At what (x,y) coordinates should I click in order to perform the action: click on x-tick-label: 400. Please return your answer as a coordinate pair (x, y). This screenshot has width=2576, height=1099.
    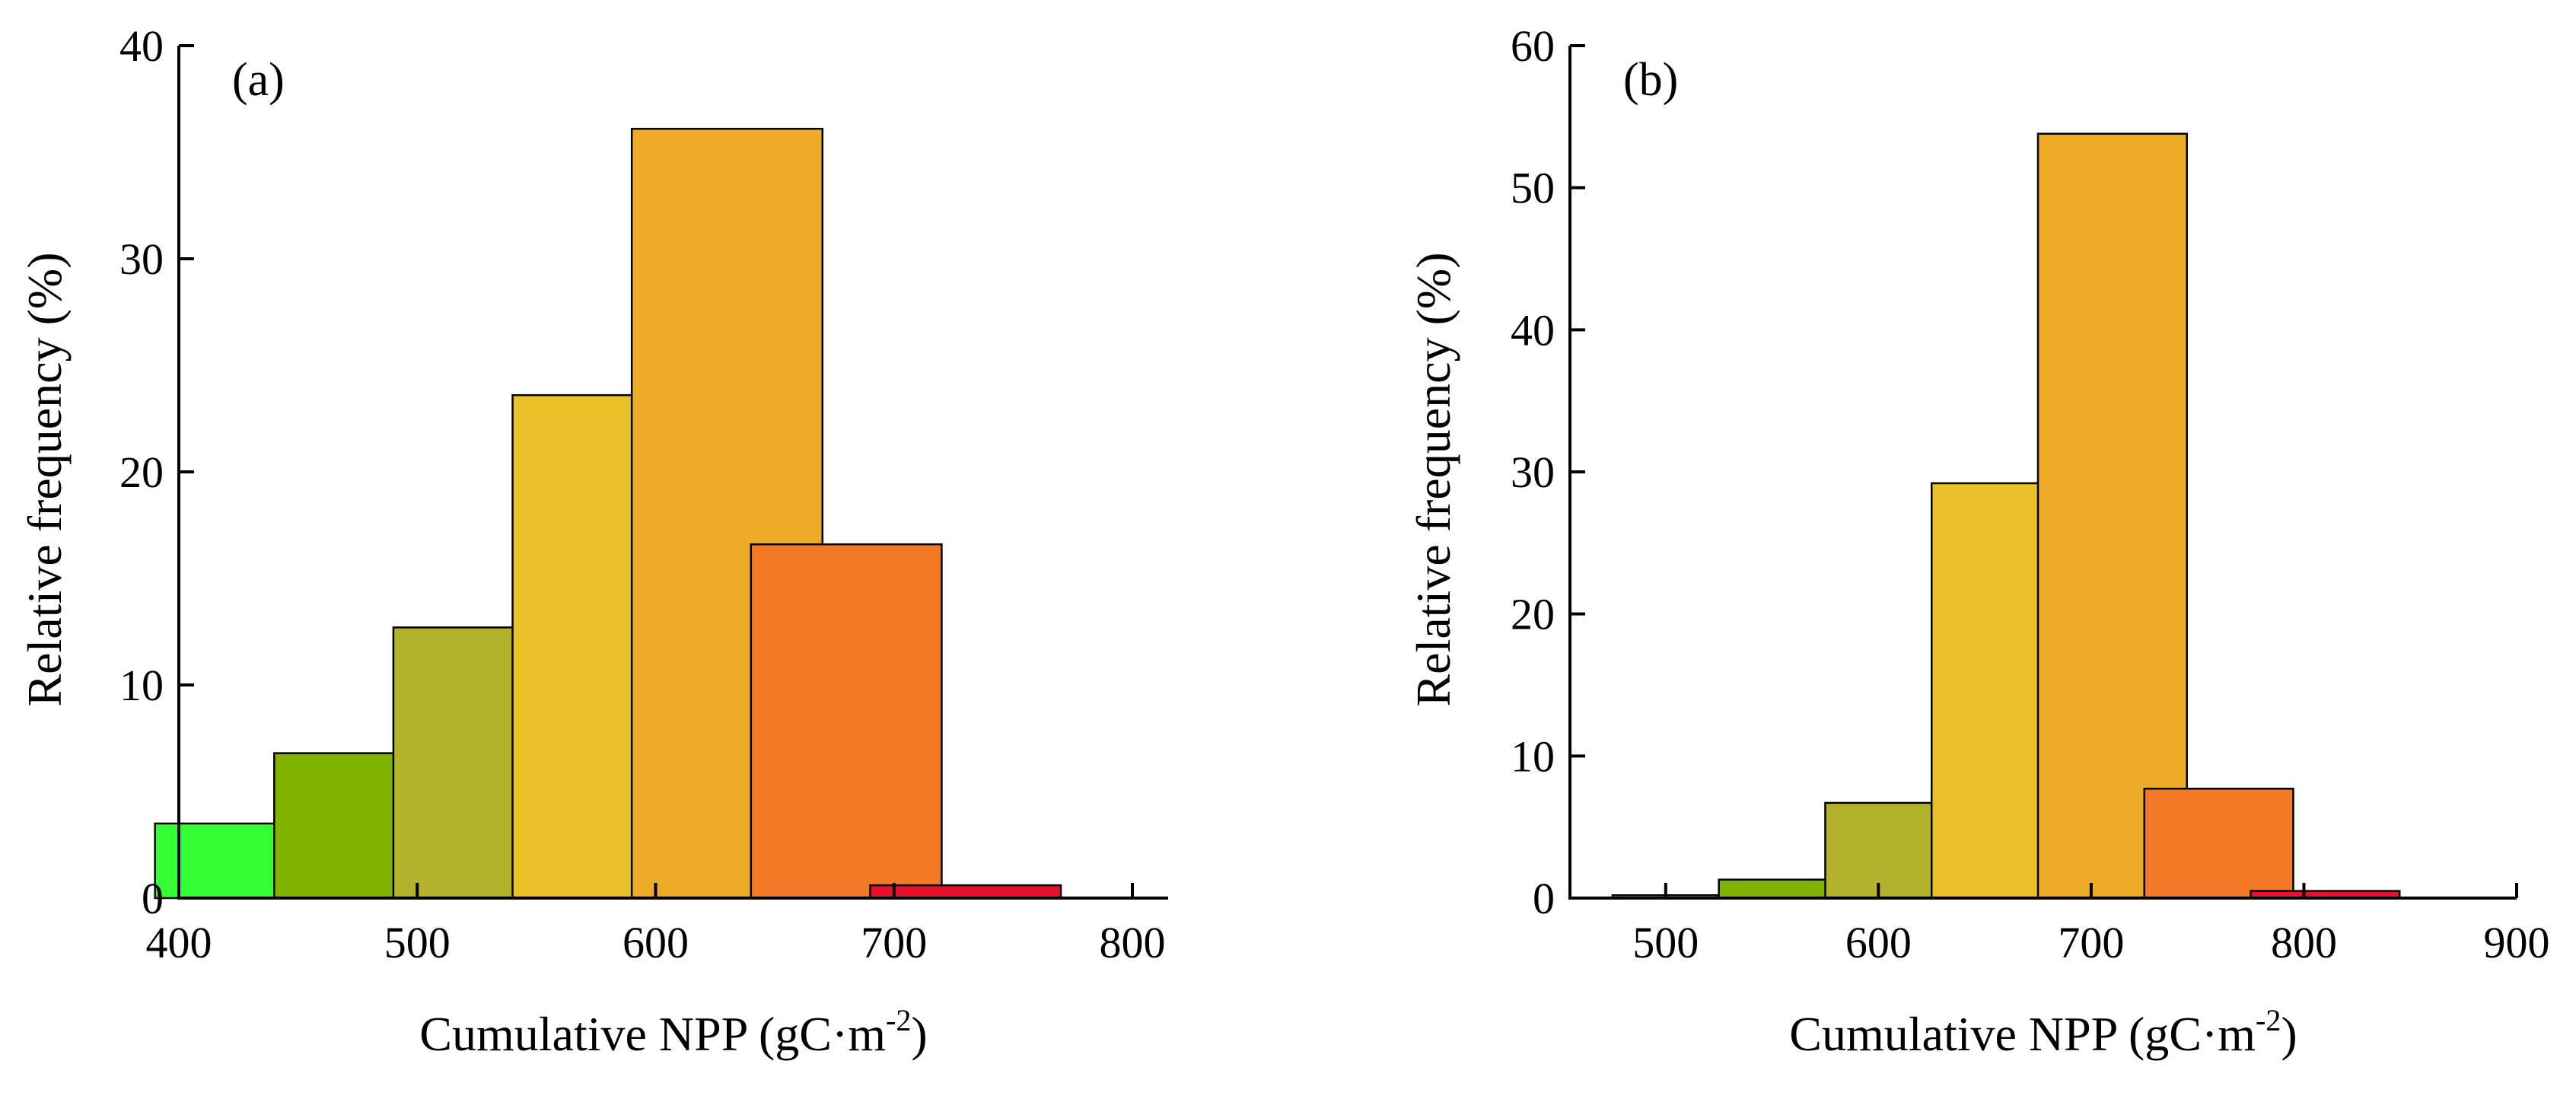
    Looking at the image, I should click on (179, 943).